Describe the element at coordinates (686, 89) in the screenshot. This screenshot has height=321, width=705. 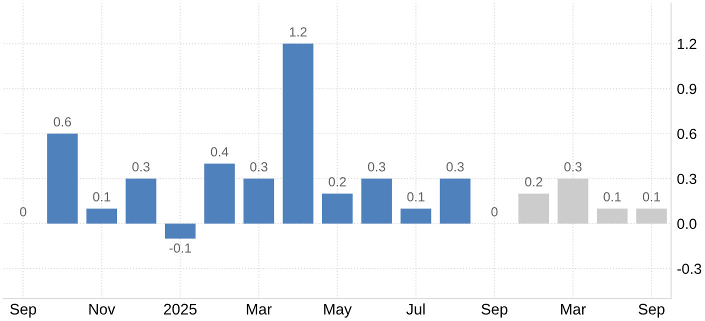
I see `y-tick-label: 0.9` at that location.